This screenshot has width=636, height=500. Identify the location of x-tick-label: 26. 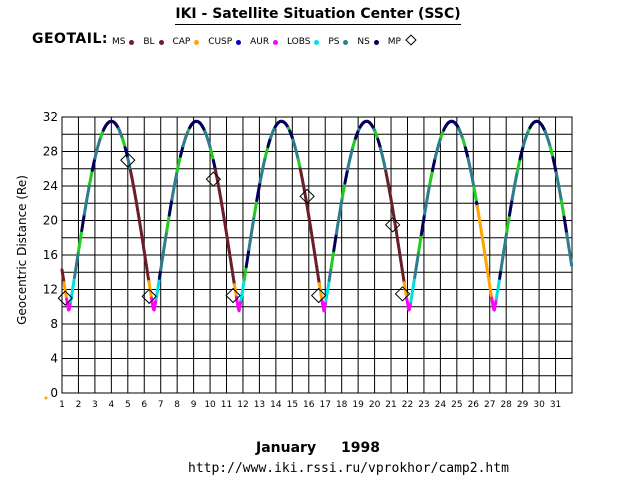
(474, 405).